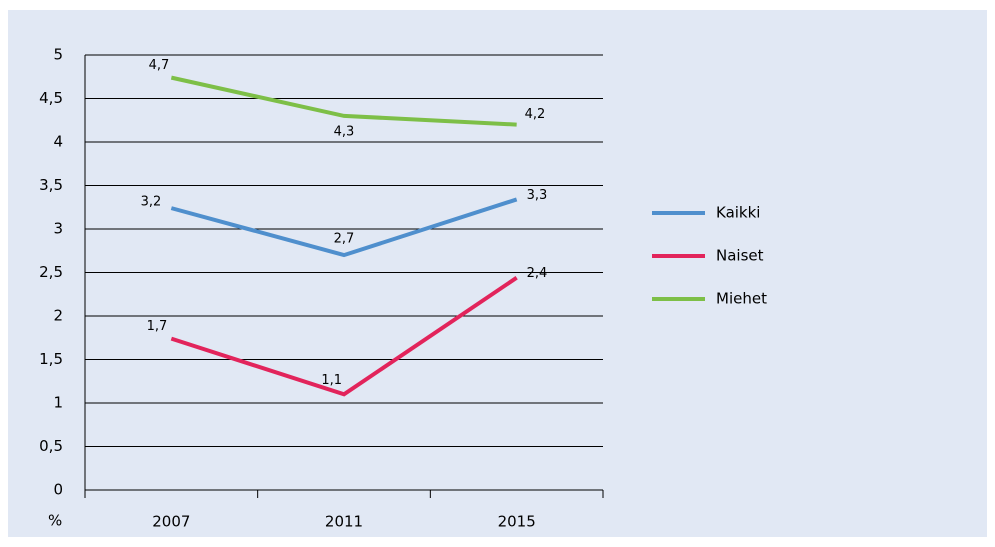  What do you see at coordinates (537, 273) in the screenshot?
I see `data-label: 2,4` at bounding box center [537, 273].